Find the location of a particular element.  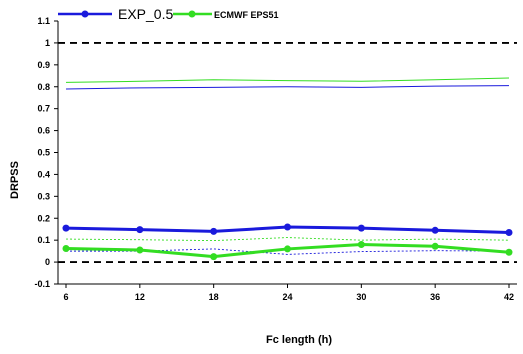

x-axis-label: Fc length (h) is located at coordinates (299, 340).